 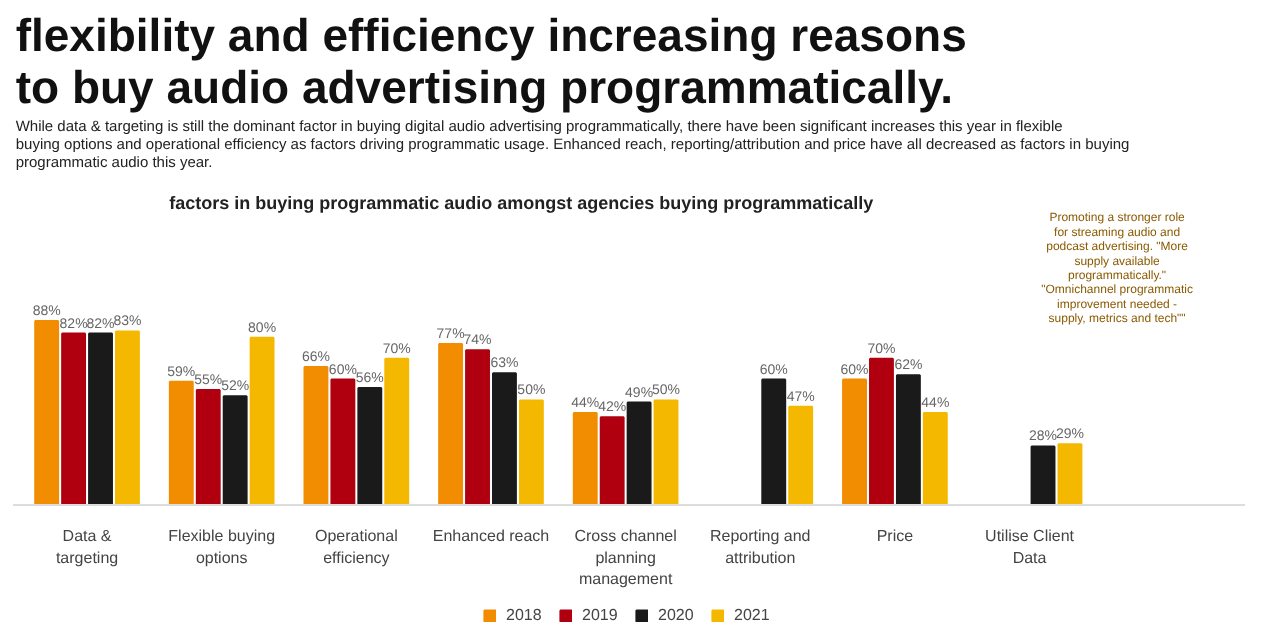 What do you see at coordinates (760, 547) in the screenshot?
I see `x-tick-label: Reporting and attribution` at bounding box center [760, 547].